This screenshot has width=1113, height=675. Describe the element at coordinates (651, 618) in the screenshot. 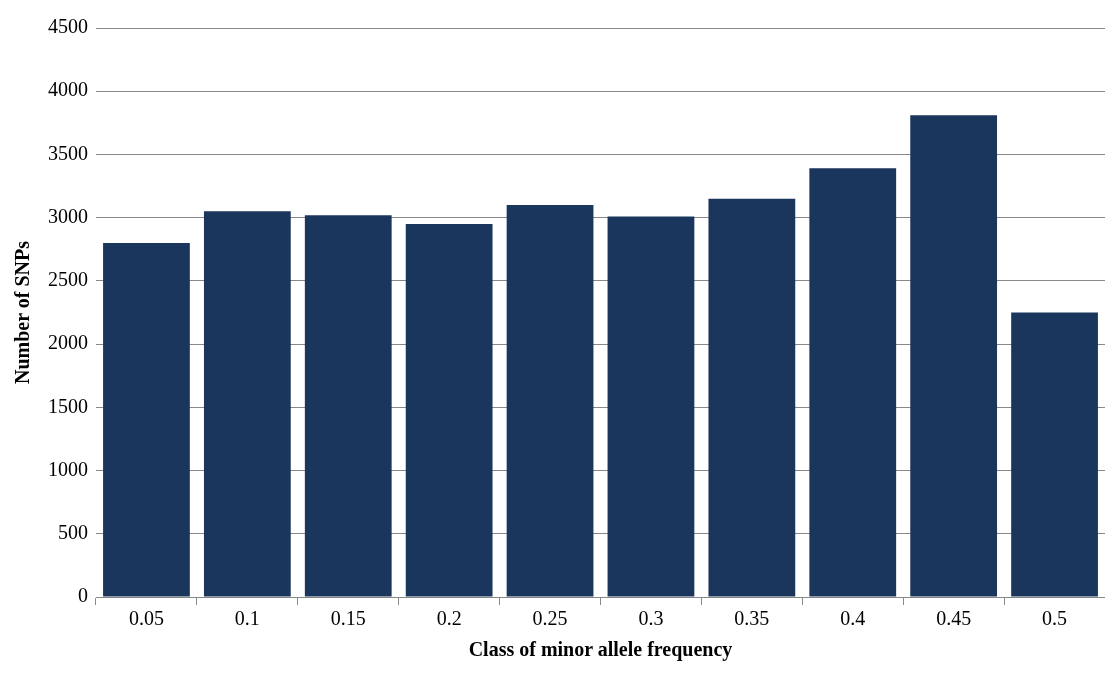

I see `x-tick-label: 0.3` at that location.